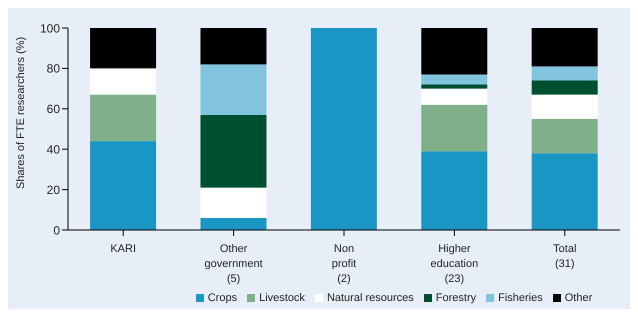 This screenshot has width=638, height=317. Describe the element at coordinates (282, 298) in the screenshot. I see `legend-label: Livestock` at that location.